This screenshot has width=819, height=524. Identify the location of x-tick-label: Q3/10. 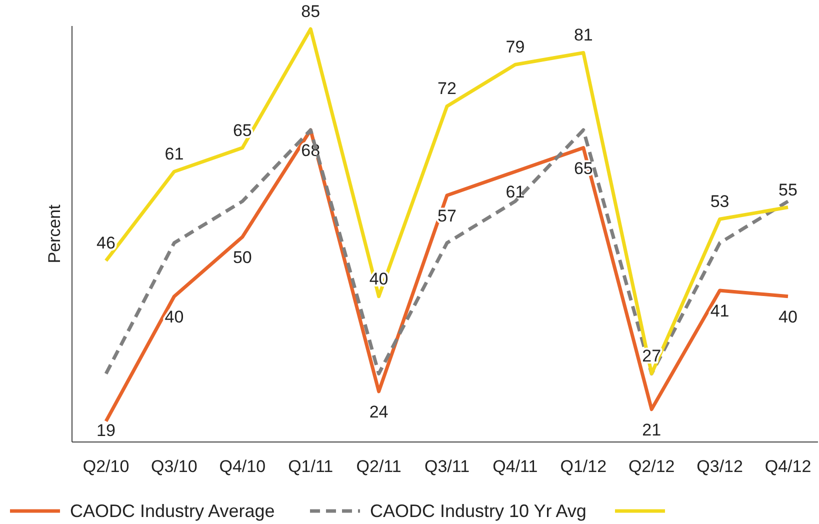
(174, 466).